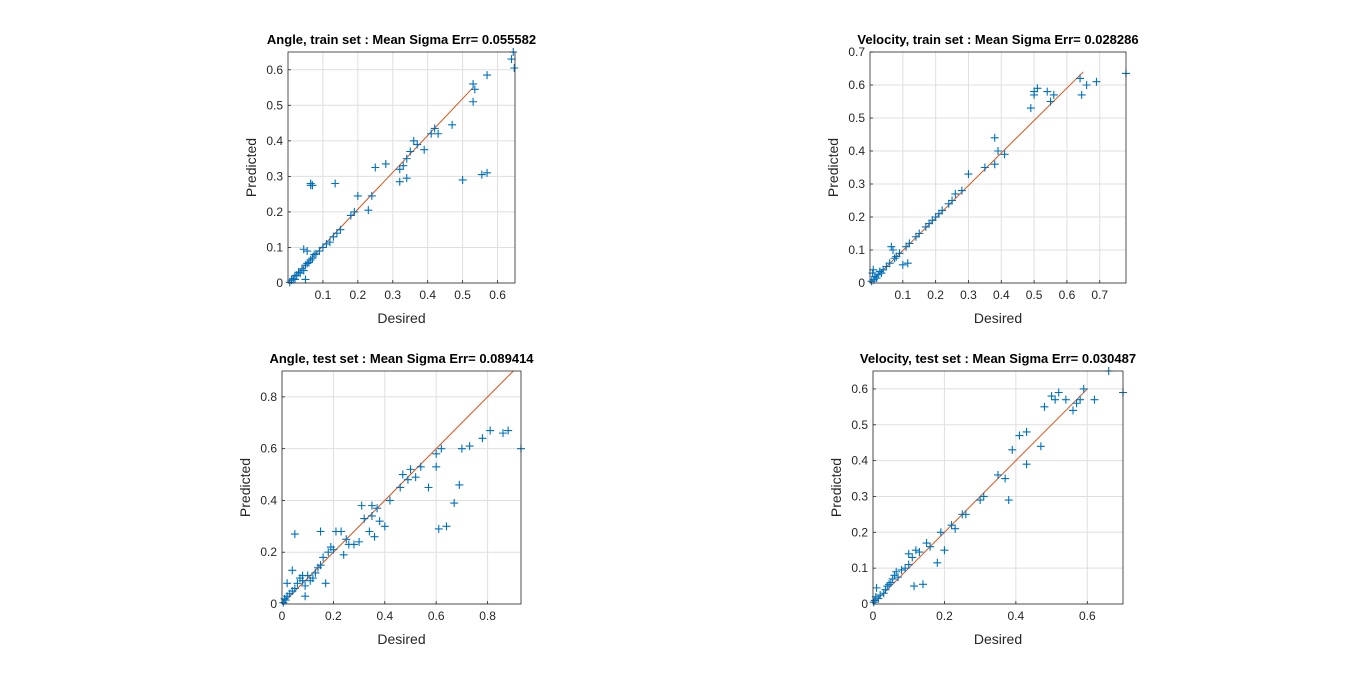 The width and height of the screenshot is (1354, 679). What do you see at coordinates (274, 247) in the screenshot?
I see `y-tick-label: 0.1` at bounding box center [274, 247].